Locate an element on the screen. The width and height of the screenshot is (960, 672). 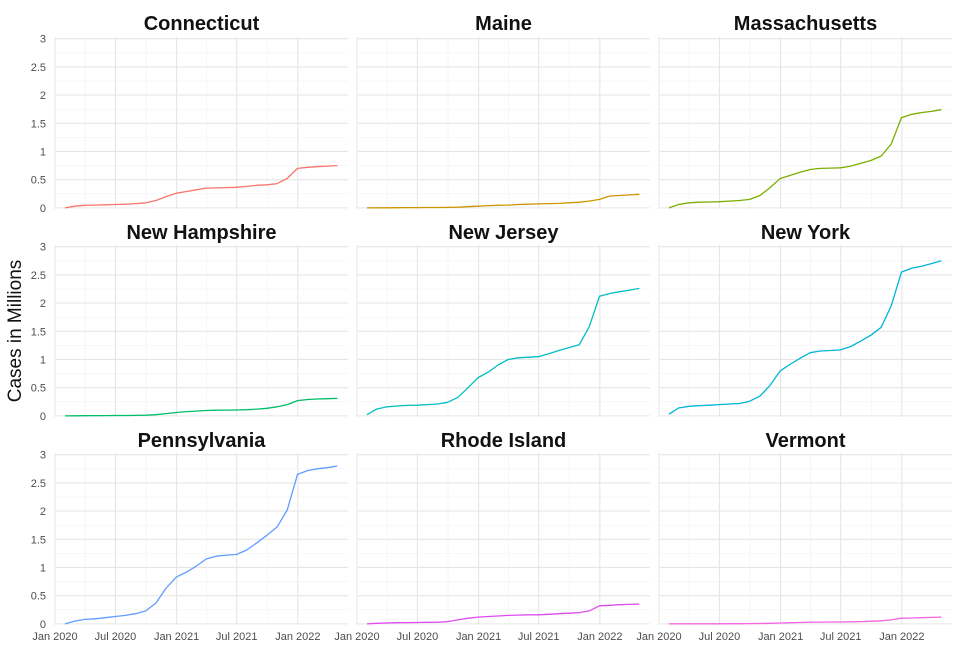
series-line-pennsylvania is located at coordinates (201, 545).